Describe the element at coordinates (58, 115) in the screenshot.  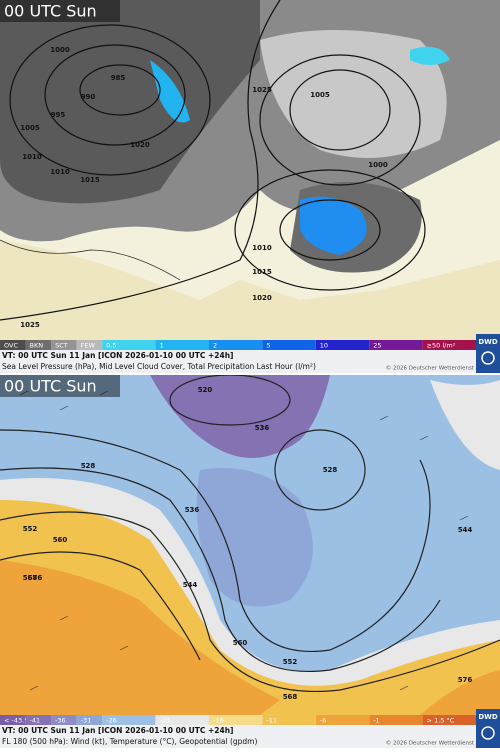
I see `contour-label: 995` at that location.